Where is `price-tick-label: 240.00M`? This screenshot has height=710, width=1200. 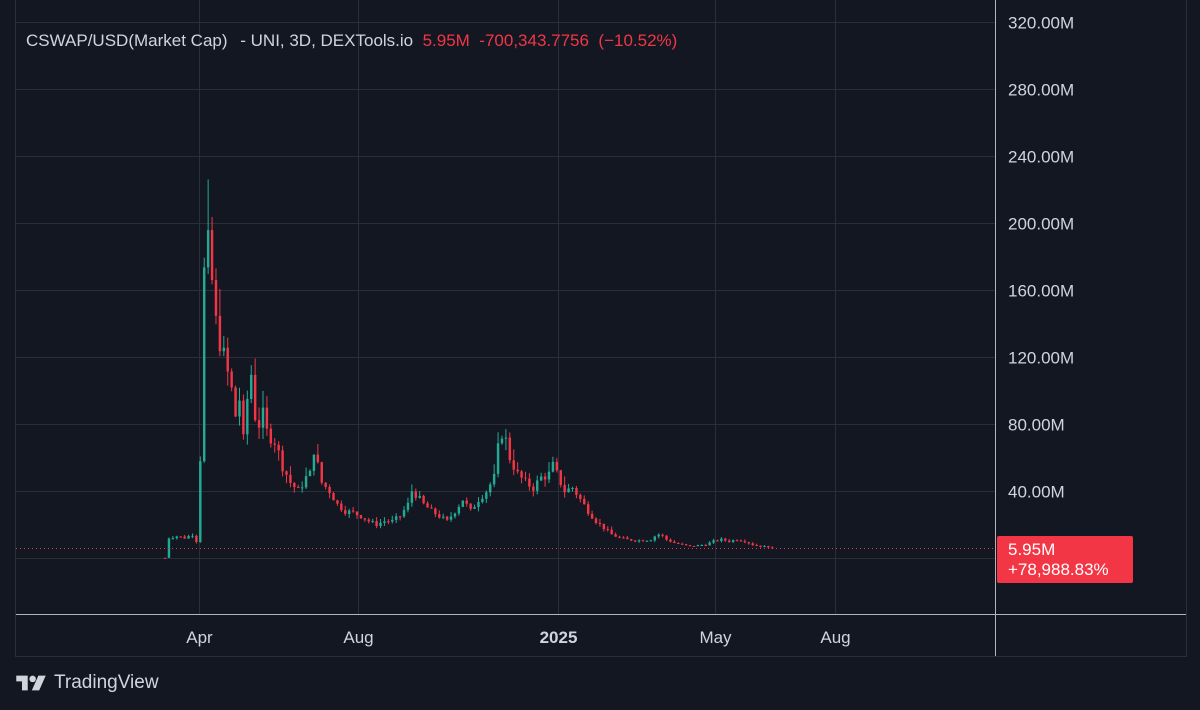 price-tick-label: 240.00M is located at coordinates (1041, 157).